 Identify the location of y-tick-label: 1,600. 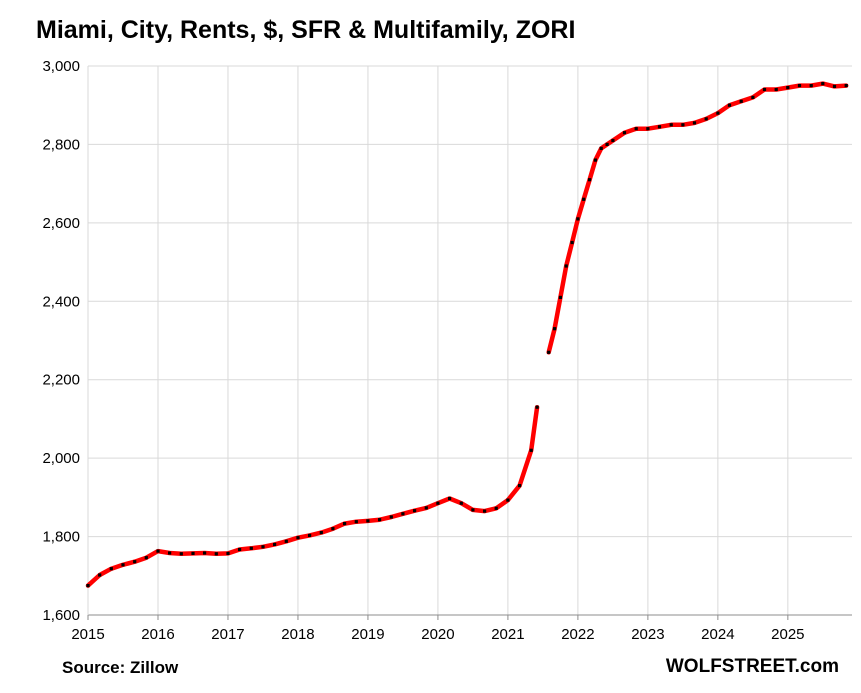
(61, 615).